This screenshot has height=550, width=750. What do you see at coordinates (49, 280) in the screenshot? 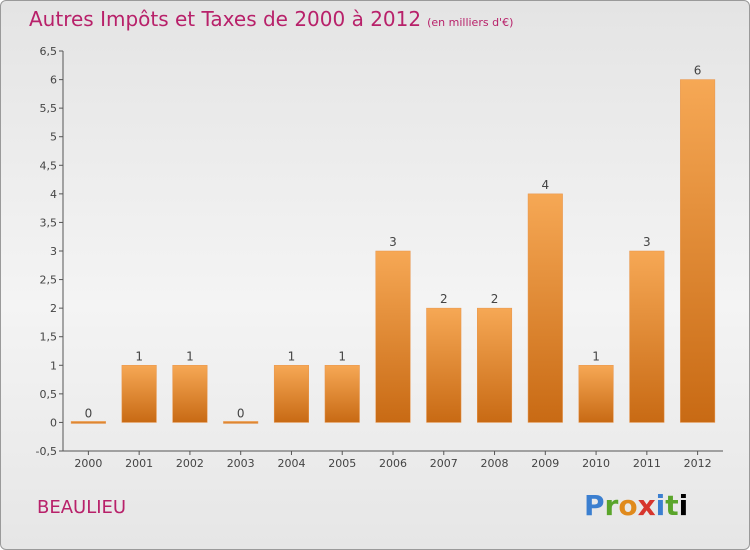
I see `y-tick-label: 2,5` at bounding box center [49, 280].